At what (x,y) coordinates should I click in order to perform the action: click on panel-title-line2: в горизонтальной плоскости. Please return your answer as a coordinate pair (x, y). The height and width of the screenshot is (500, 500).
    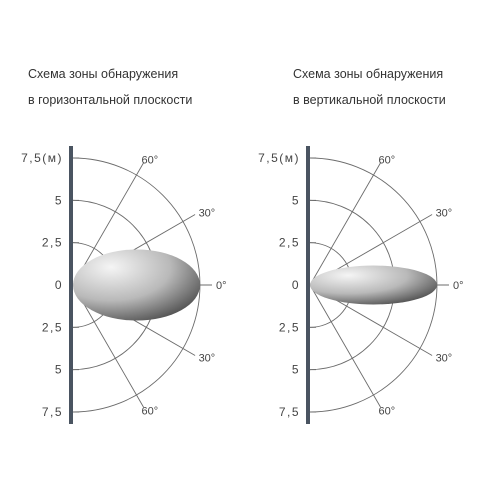
    Looking at the image, I should click on (110, 100).